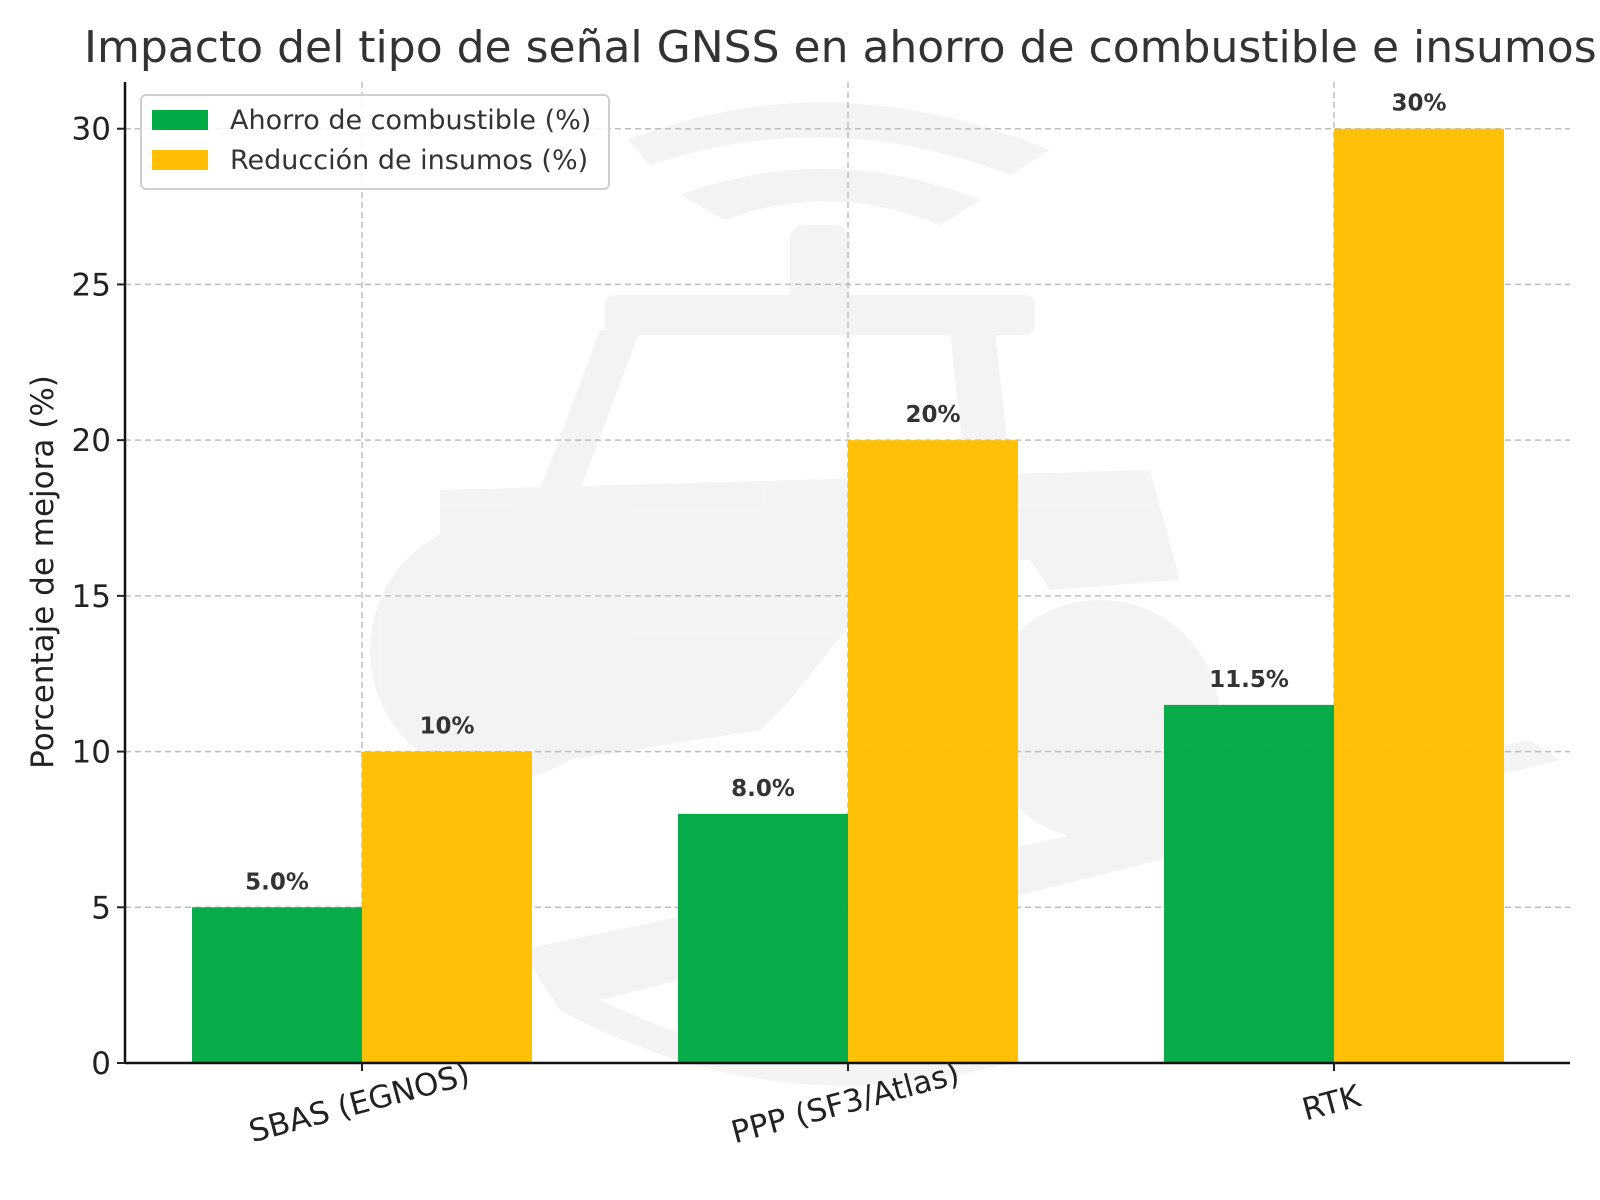 Image resolution: width=1600 pixels, height=1200 pixels. Describe the element at coordinates (932, 415) in the screenshot. I see `bar-value-label: 20%` at that location.